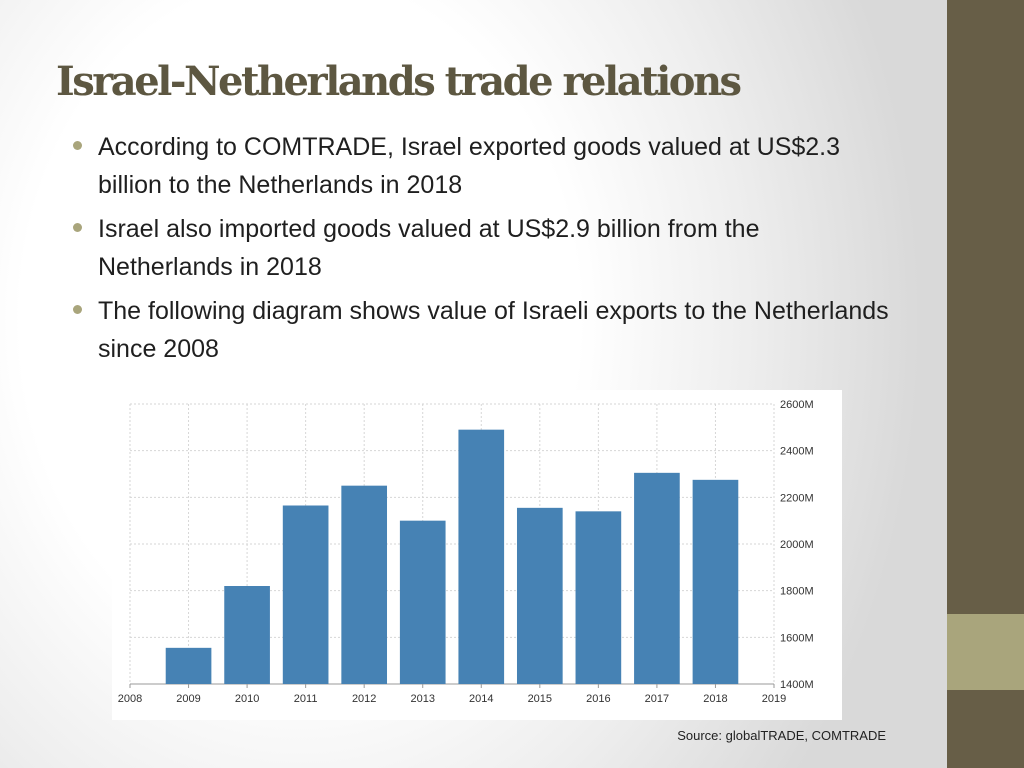 This screenshot has height=768, width=1024. I want to click on y-tick-label: 2400M, so click(797, 452).